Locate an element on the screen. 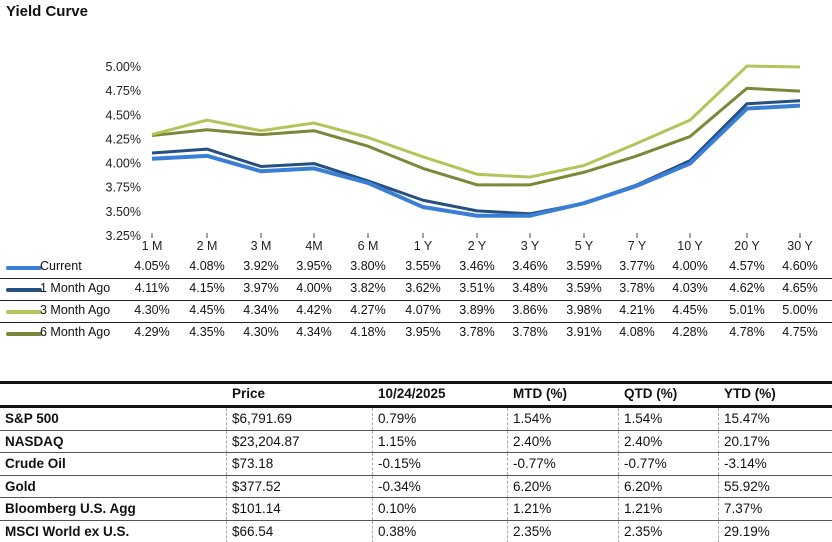 Image resolution: width=832 pixels, height=542 pixels. table-cell: 1.54% is located at coordinates (532, 418).